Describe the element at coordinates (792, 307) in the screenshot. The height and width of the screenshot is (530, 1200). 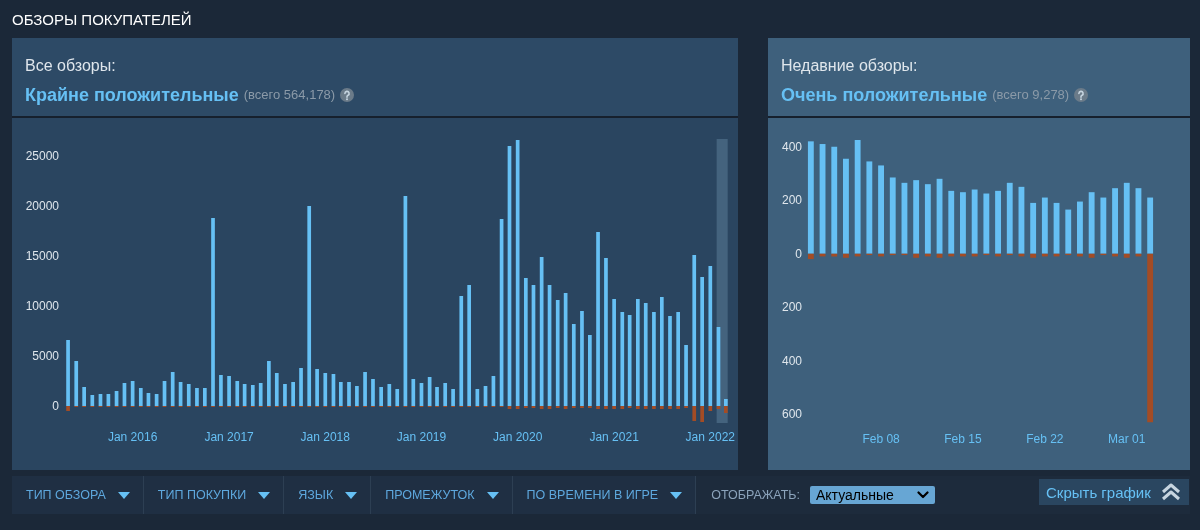
I see `y-tick-label: 200` at that location.